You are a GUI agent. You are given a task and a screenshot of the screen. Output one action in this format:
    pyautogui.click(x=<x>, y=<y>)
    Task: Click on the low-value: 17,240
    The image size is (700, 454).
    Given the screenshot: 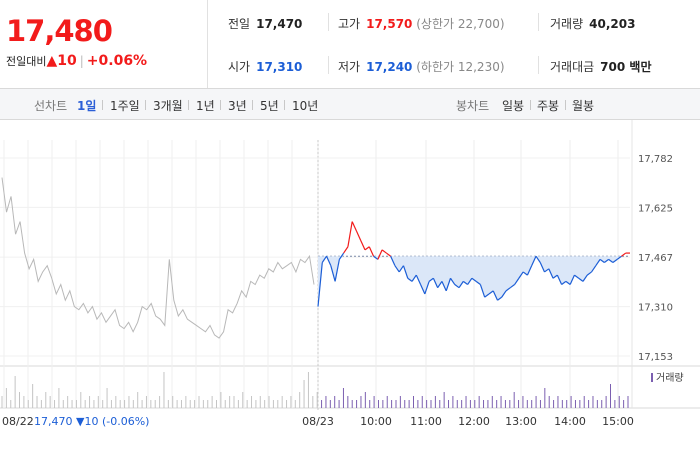 What is the action you would take?
    pyautogui.click(x=389, y=67)
    